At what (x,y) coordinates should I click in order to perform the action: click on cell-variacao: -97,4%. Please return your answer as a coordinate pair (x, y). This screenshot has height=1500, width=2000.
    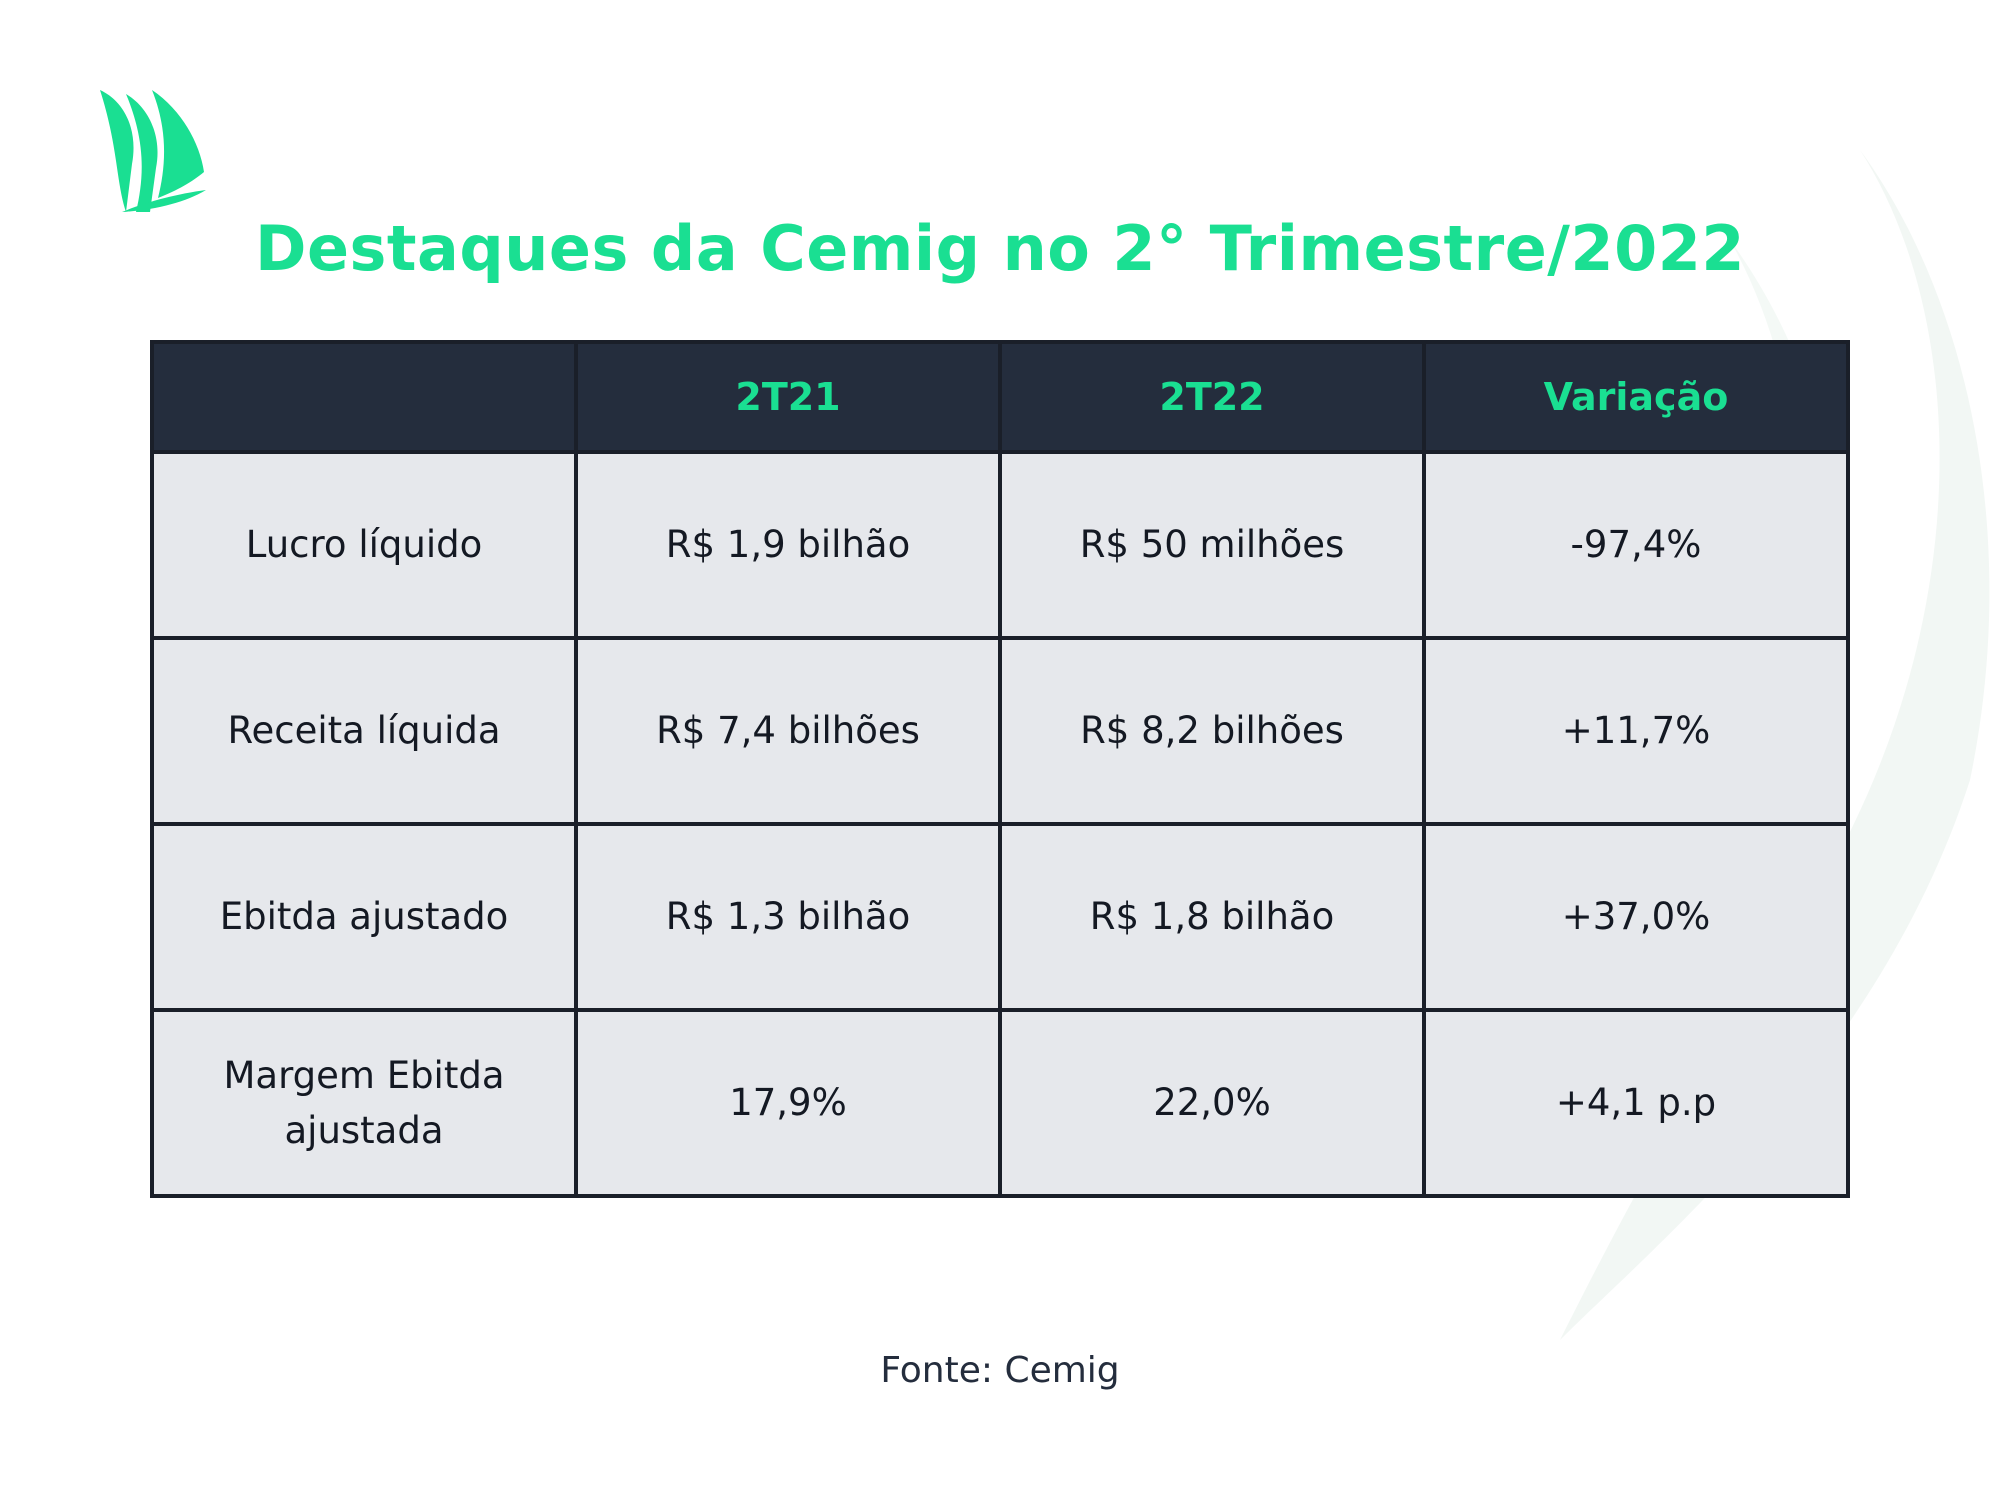
    Looking at the image, I should click on (1636, 545).